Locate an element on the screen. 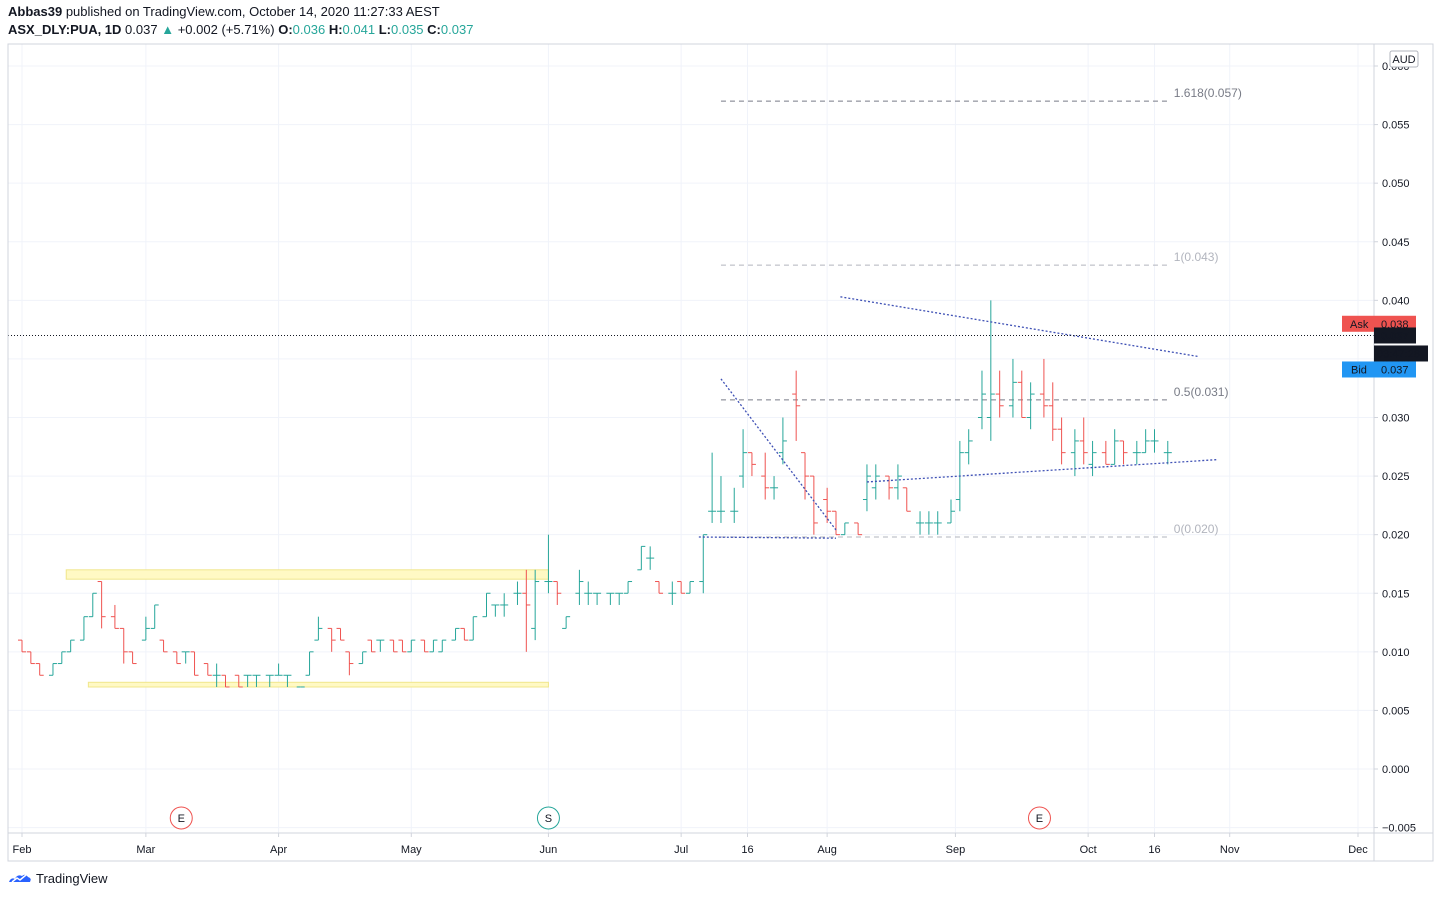 The image size is (1440, 898). author-name: Abbas39 is located at coordinates (35, 11).